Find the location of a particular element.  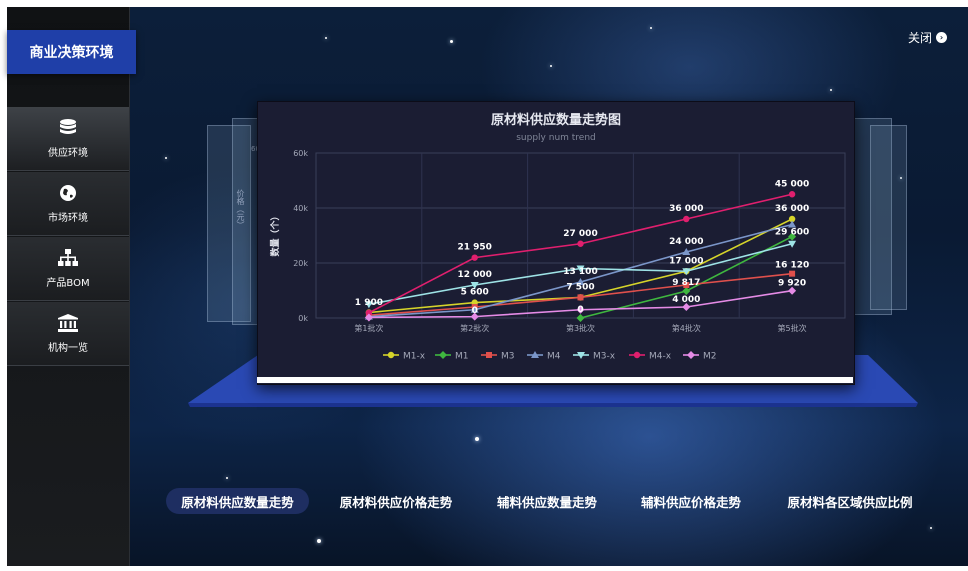

data-label: 5 600 is located at coordinates (475, 293).